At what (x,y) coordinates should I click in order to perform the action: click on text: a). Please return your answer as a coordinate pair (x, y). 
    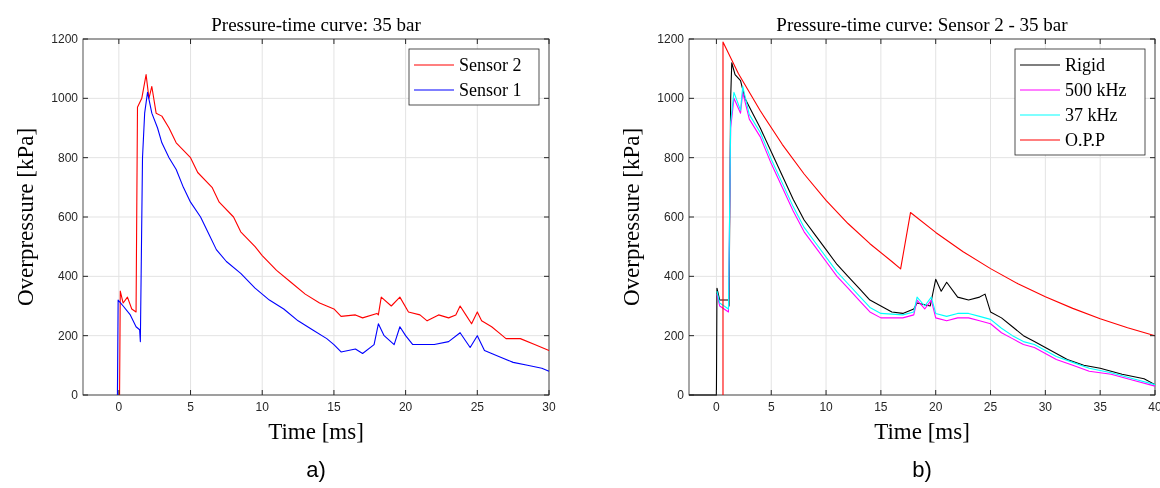
    Looking at the image, I should click on (316, 469).